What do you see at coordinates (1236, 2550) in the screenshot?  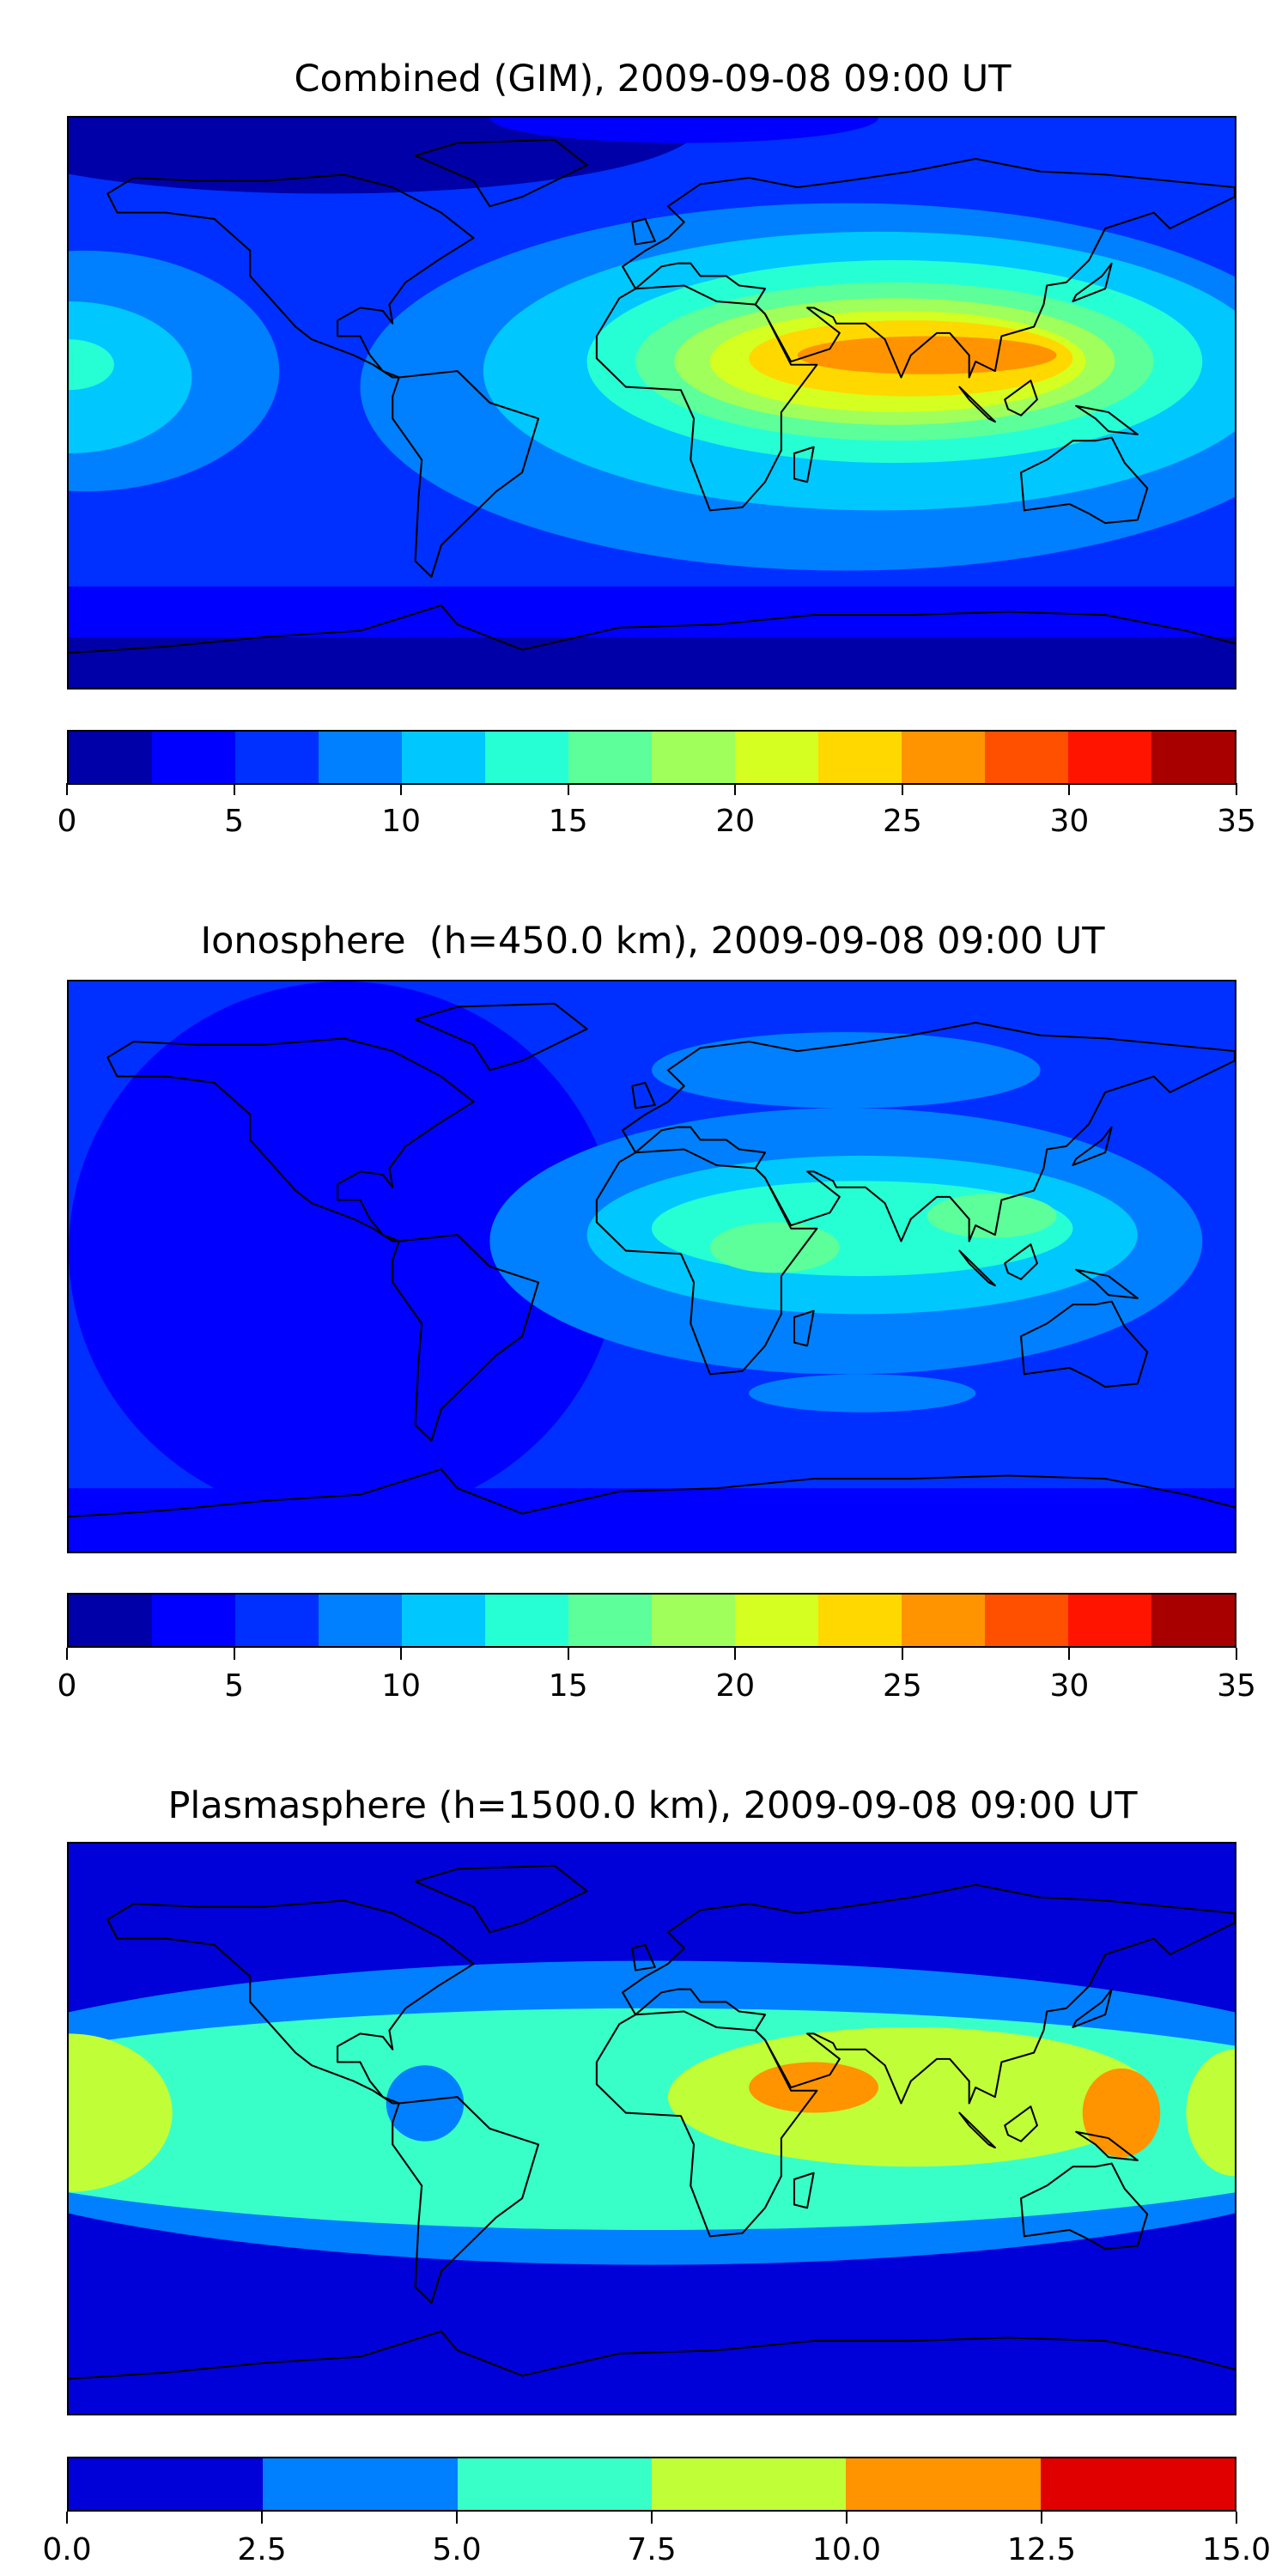 I see `colorbar-tick-label: 15.0` at bounding box center [1236, 2550].